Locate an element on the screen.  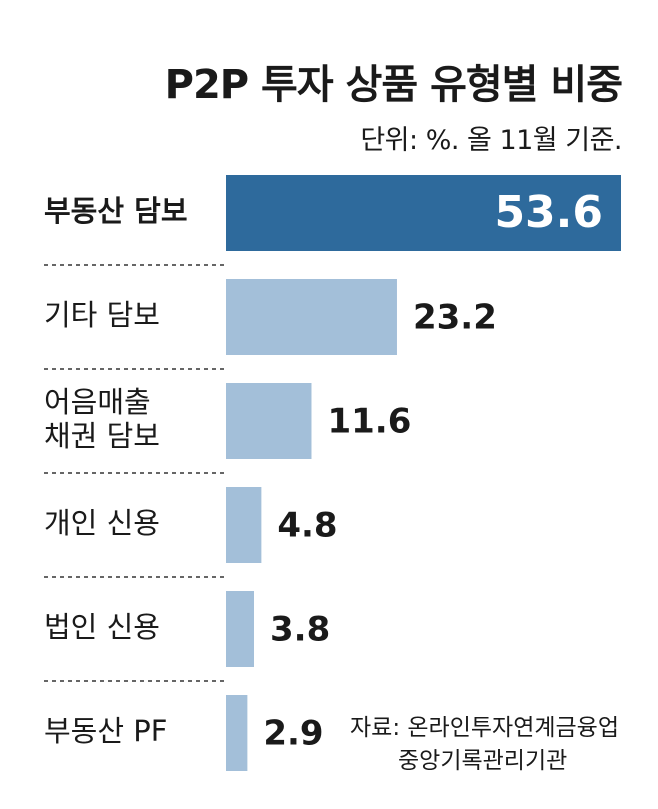
category-label-5: 법인 신용 is located at coordinates (102, 627).